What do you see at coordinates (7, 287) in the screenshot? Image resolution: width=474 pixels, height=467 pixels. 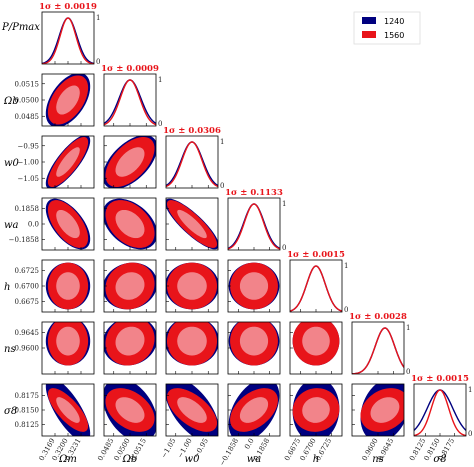 I see `y-axis-label-4: h` at bounding box center [7, 287].